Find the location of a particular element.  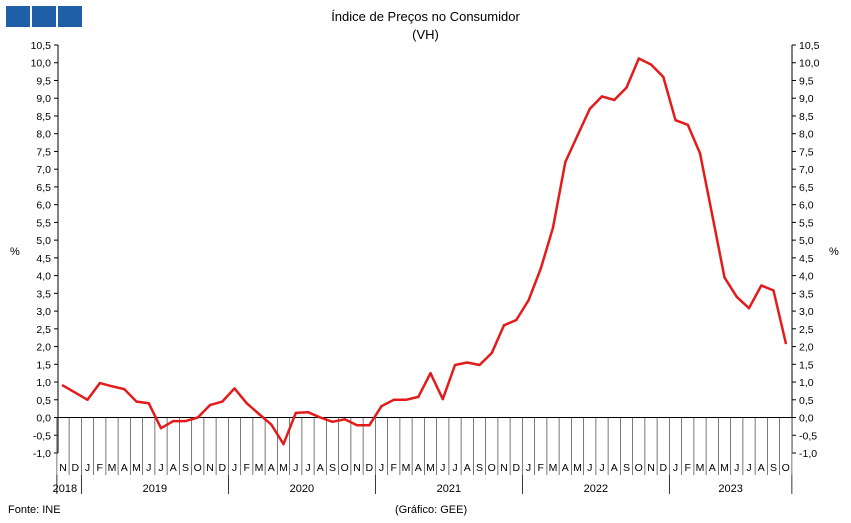

y-tick-label-left: 6,5 is located at coordinates (43, 188).